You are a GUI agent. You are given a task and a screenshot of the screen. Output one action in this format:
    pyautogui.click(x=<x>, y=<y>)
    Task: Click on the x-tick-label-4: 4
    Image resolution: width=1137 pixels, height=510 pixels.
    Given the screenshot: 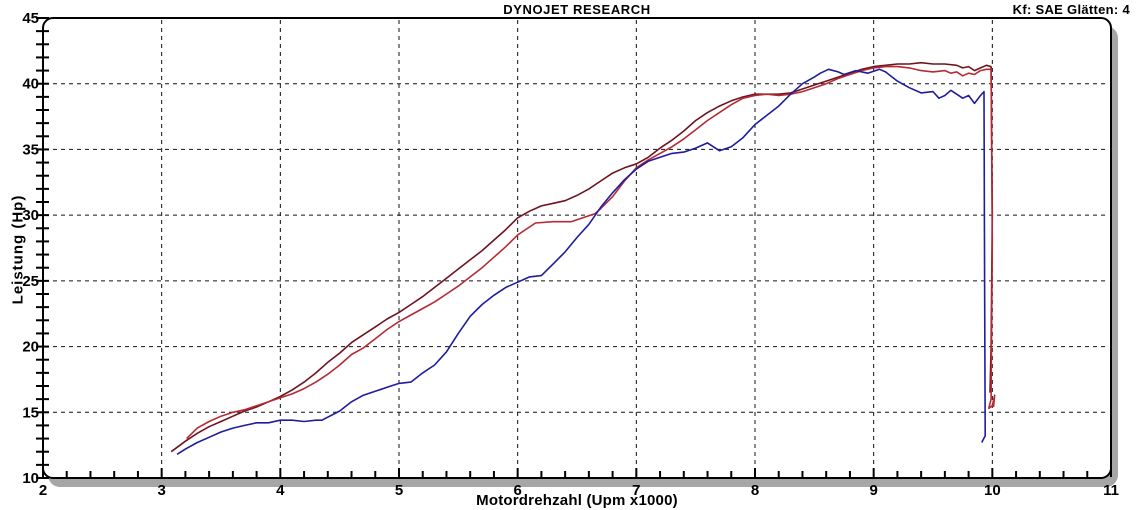 What is the action you would take?
    pyautogui.click(x=280, y=490)
    